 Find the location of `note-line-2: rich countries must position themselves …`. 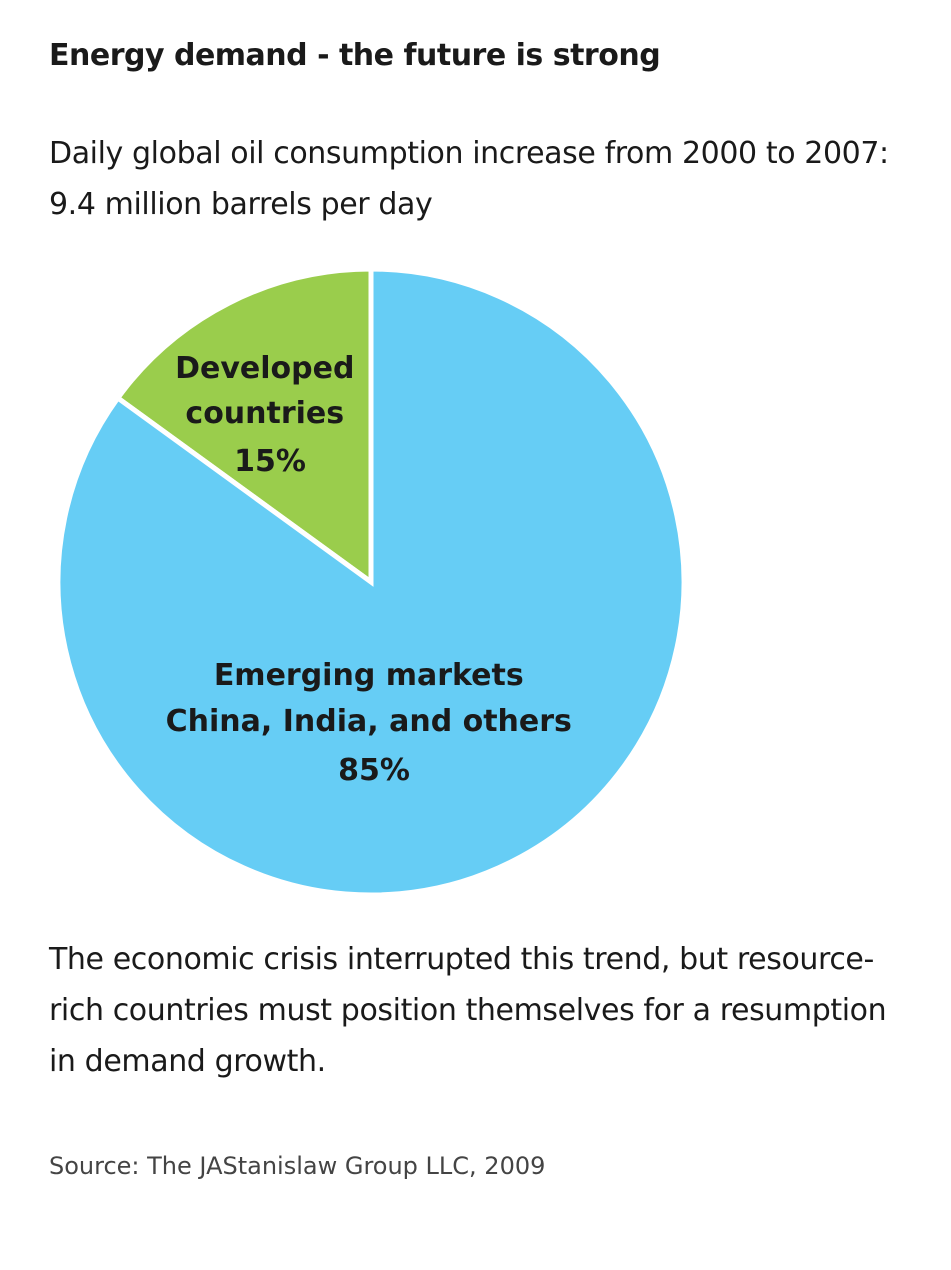

note-line-2: rich countries must position themselves … is located at coordinates (468, 1010).